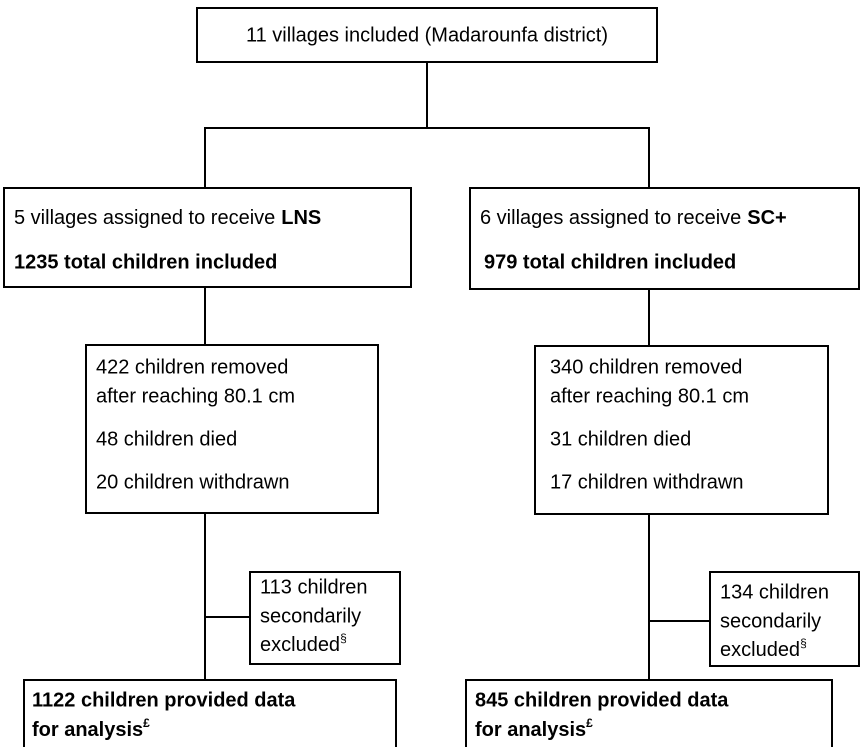 The height and width of the screenshot is (747, 863). What do you see at coordinates (192, 482) in the screenshot?
I see `loss-line: 20 children withdrawn` at bounding box center [192, 482].